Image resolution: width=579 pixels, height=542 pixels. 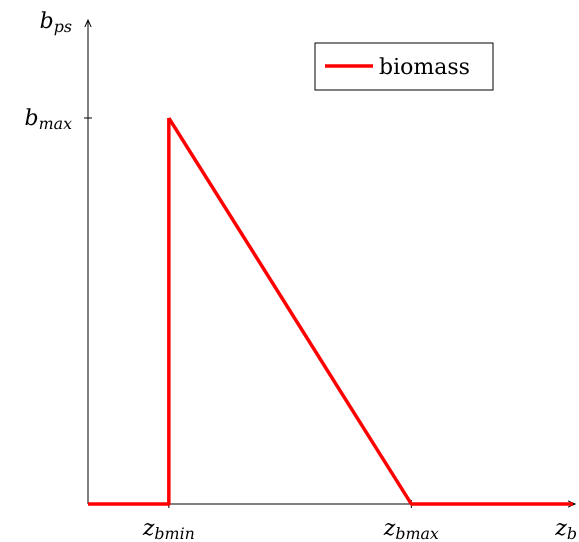 I want to click on y-axis-title: b$_{ps}$, so click(x=56, y=22).